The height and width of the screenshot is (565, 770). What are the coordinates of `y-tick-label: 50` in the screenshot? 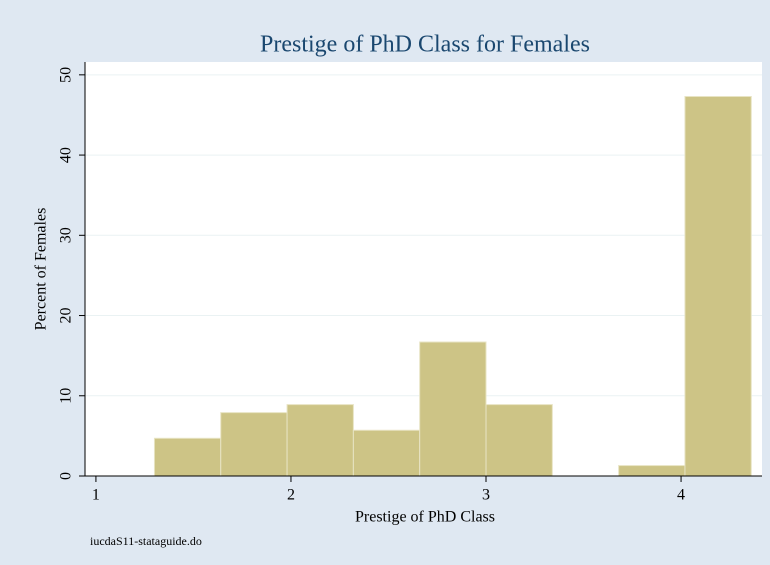 It's located at (66, 75).